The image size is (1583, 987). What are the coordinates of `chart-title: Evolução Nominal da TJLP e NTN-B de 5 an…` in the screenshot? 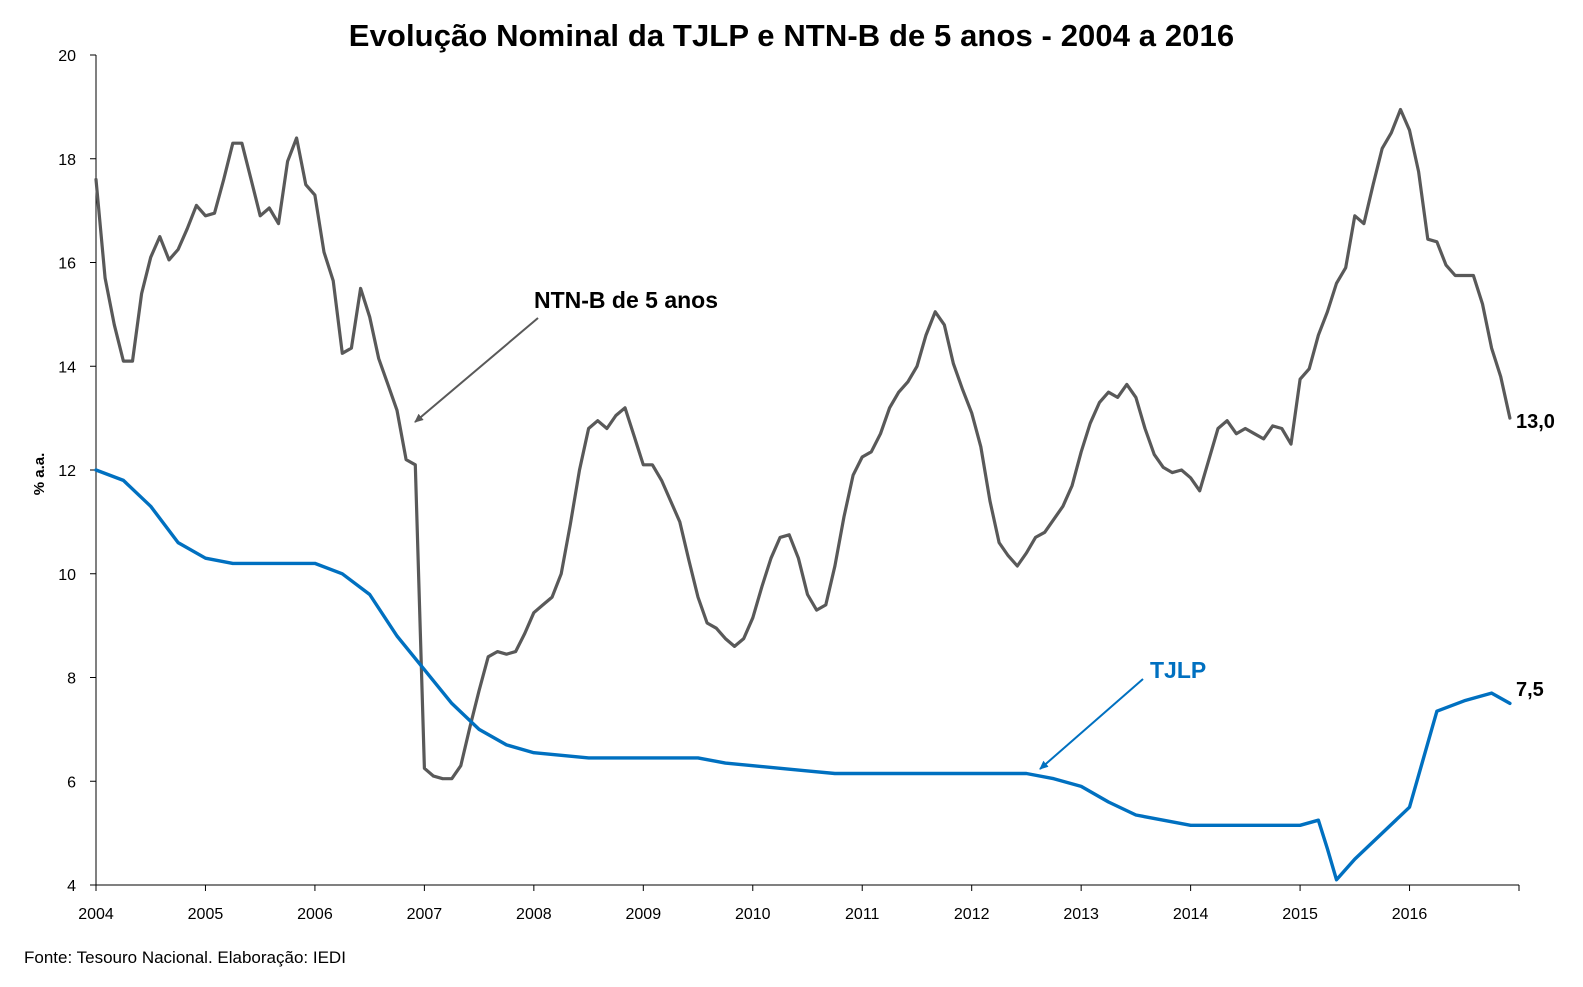 It's located at (791, 35).